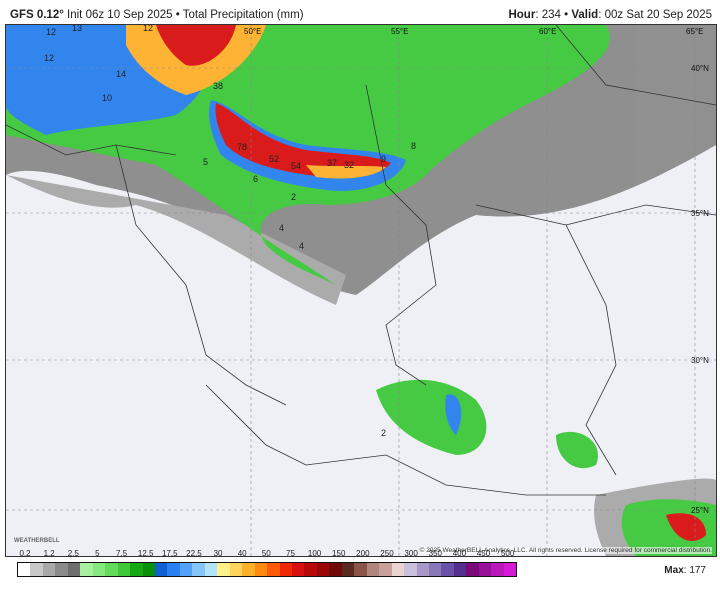  What do you see at coordinates (332, 163) in the screenshot?
I see `value-label: 37` at bounding box center [332, 163].